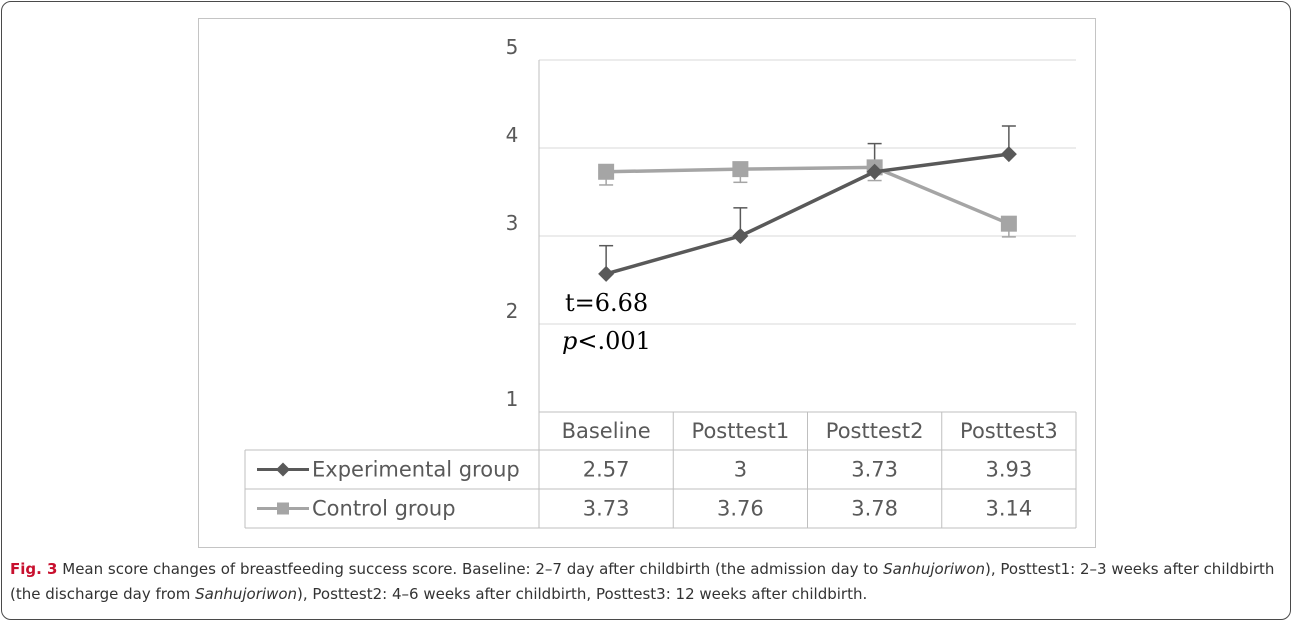 The height and width of the screenshot is (622, 1293). What do you see at coordinates (1009, 431) in the screenshot?
I see `category-label: Posttest3` at bounding box center [1009, 431].